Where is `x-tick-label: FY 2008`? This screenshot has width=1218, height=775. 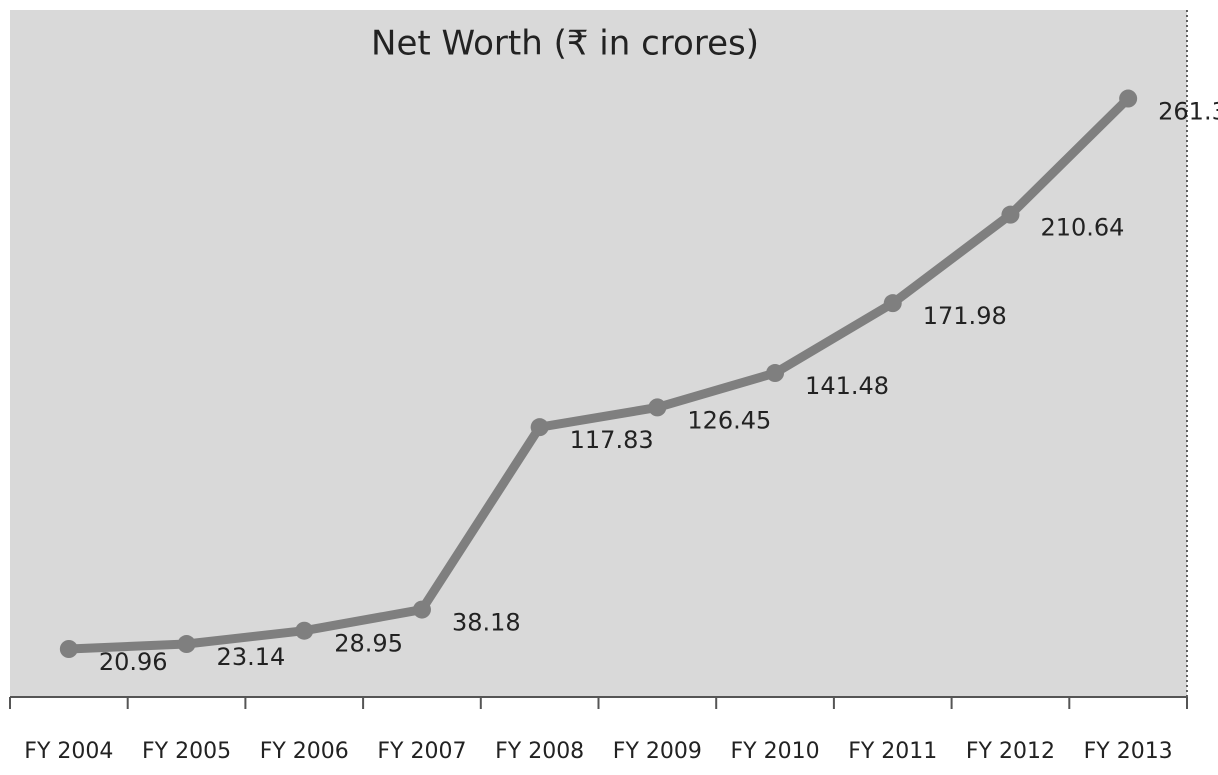 x-tick-label: FY 2008 is located at coordinates (539, 751).